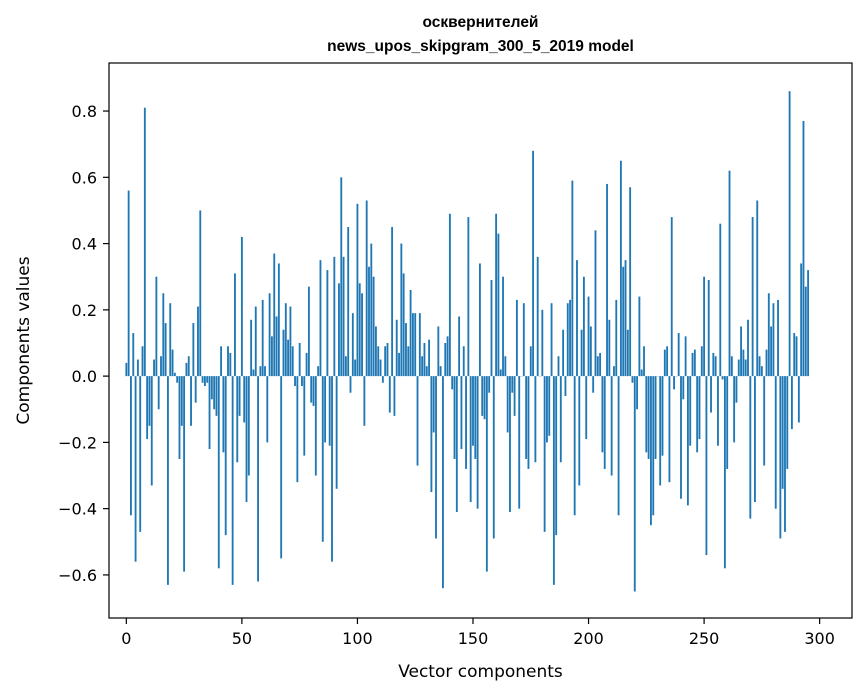 This screenshot has height=696, width=867. Describe the element at coordinates (473, 638) in the screenshot. I see `x-tick-label: 150` at that location.